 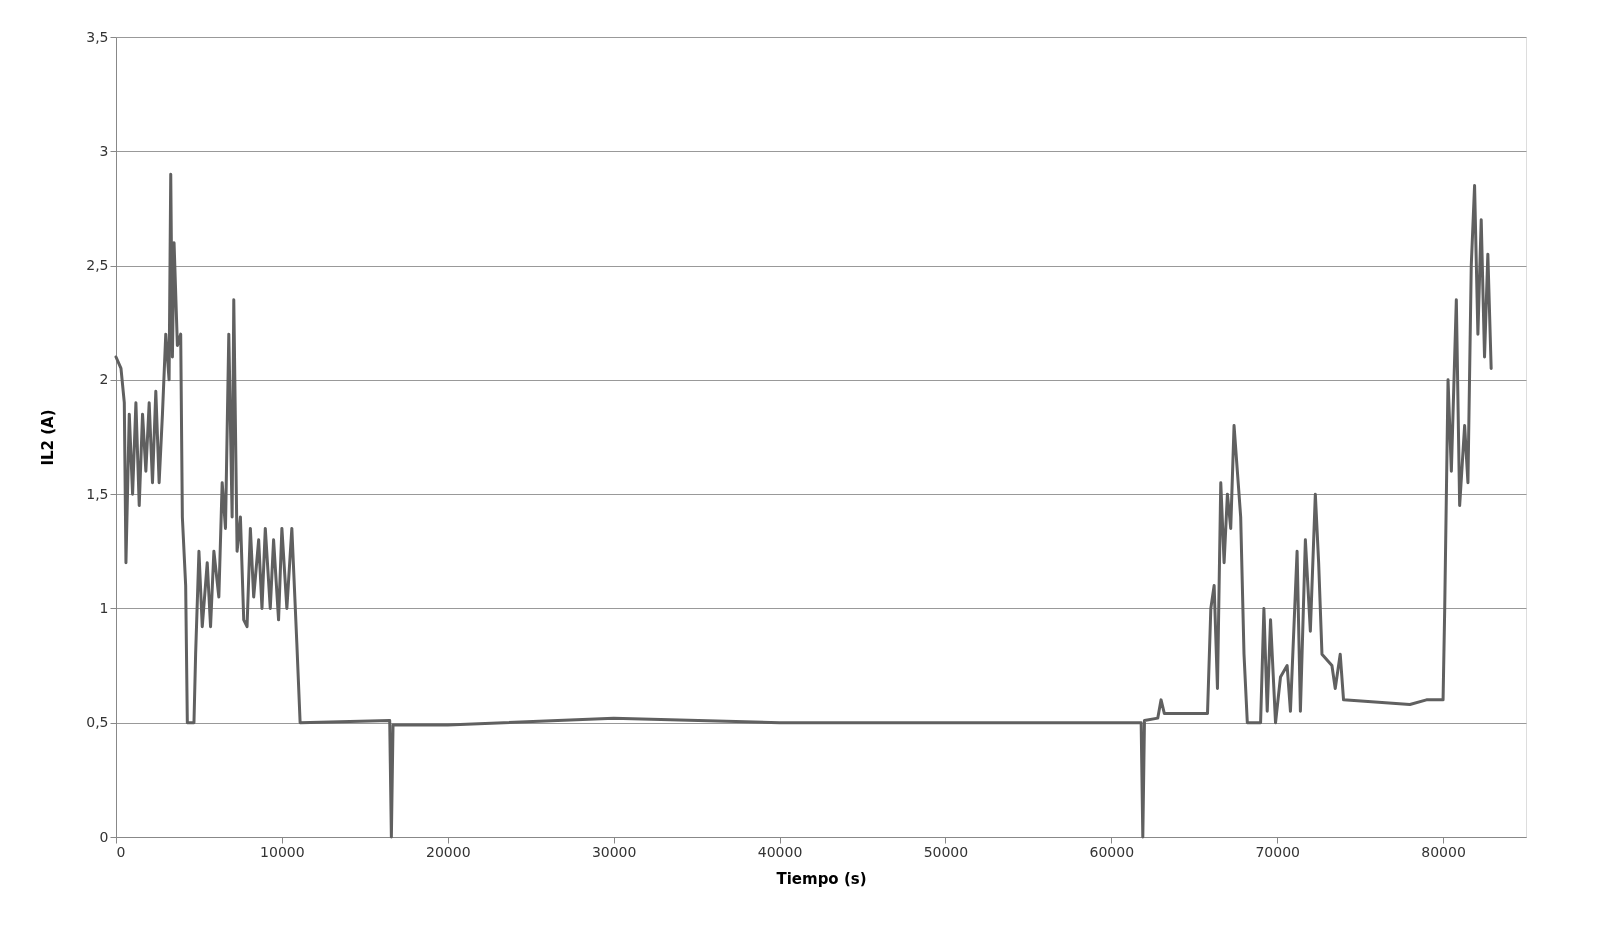 I want to click on x-tick-label: 20000, so click(x=448, y=851).